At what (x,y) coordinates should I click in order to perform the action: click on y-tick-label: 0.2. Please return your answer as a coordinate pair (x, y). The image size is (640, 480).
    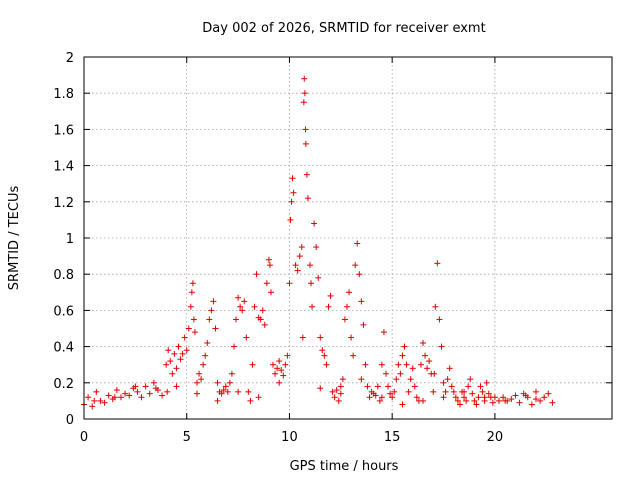
    Looking at the image, I should click on (63, 384).